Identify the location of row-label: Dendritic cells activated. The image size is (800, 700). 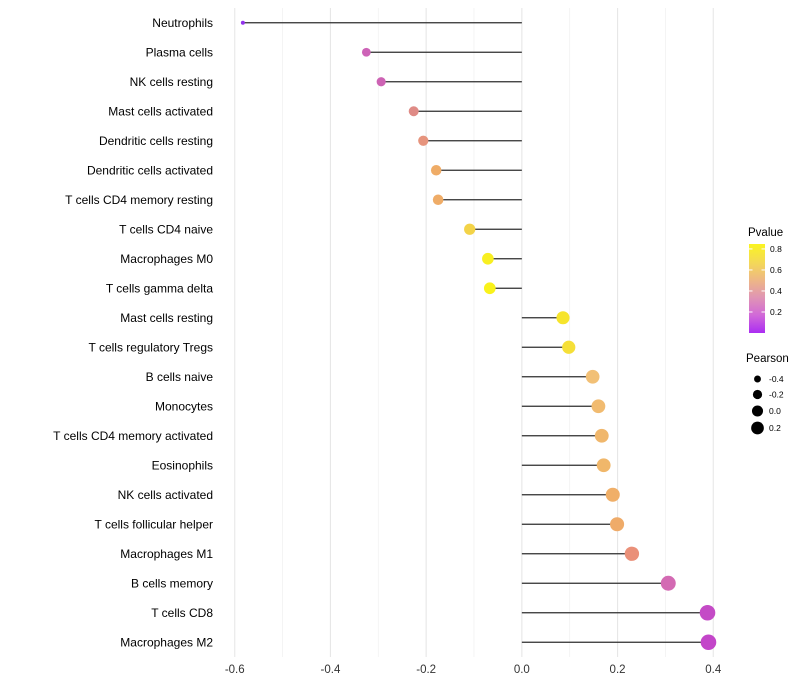
(150, 170).